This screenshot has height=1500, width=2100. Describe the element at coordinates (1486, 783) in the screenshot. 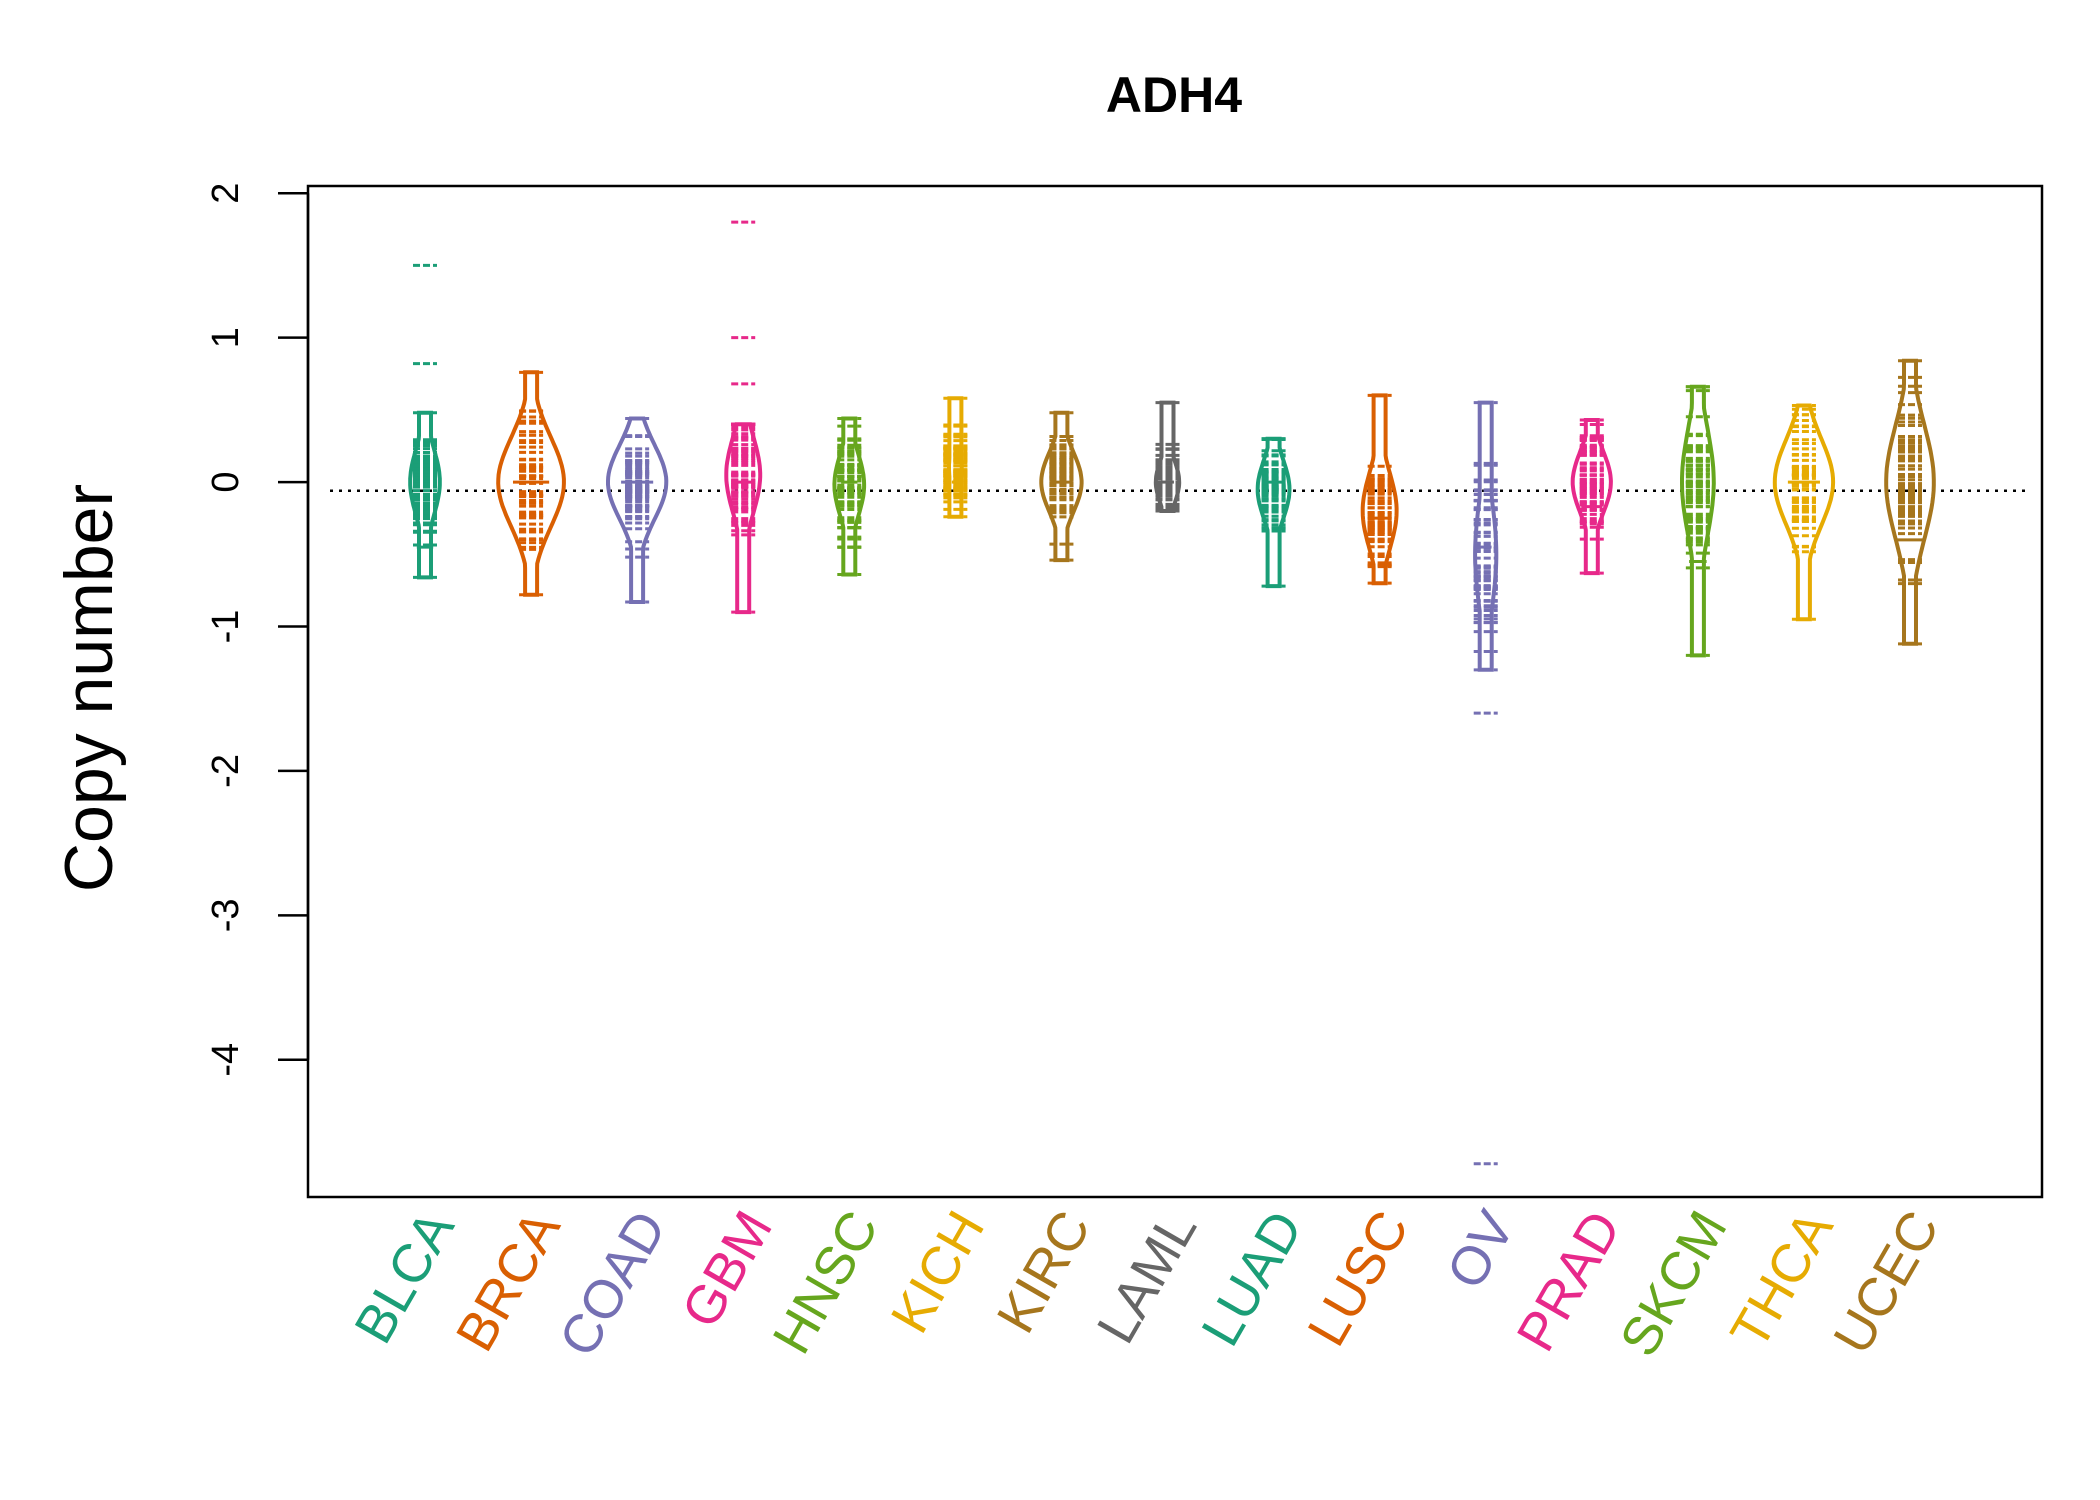

I see `bean-ov` at that location.